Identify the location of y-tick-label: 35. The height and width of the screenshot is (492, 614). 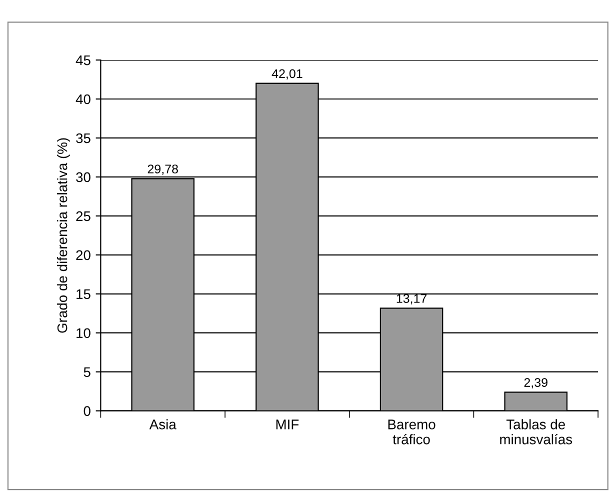
(83, 138).